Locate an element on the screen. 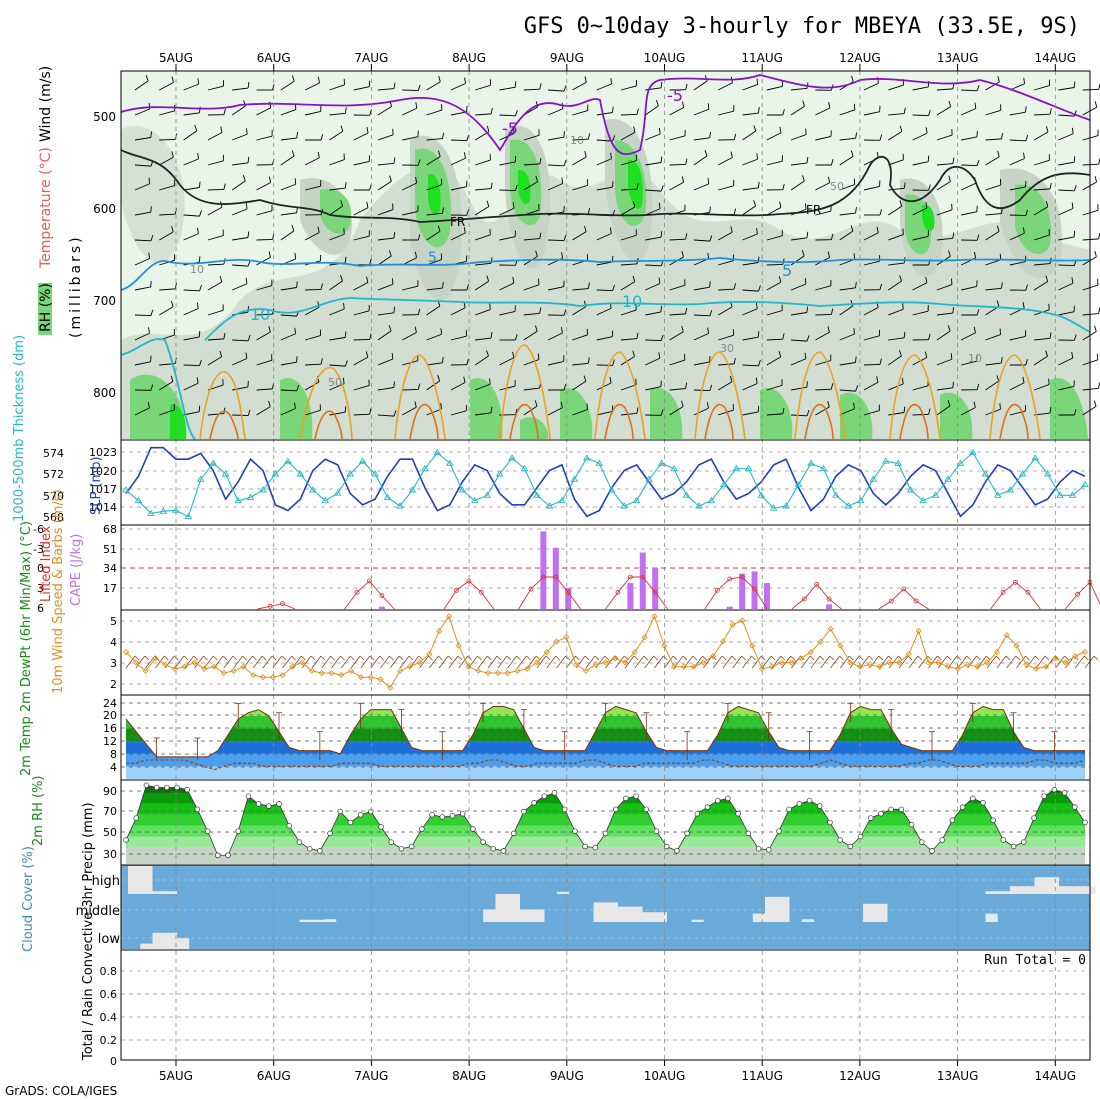  tick-label: 50 is located at coordinates (110, 832).